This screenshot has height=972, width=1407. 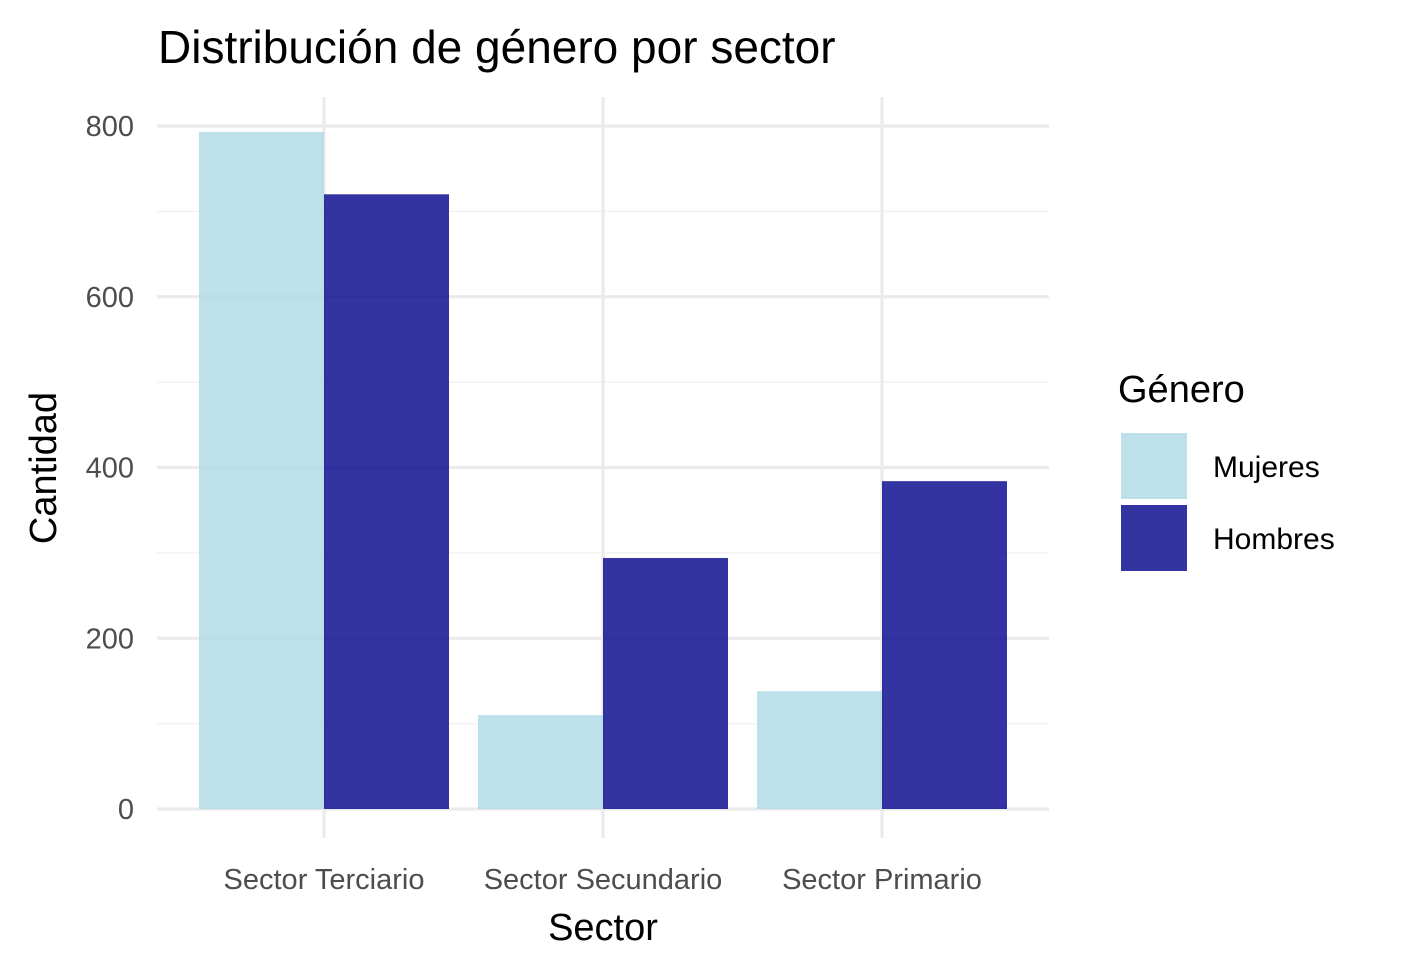 I want to click on legend-key-hombres, so click(x=1154, y=538).